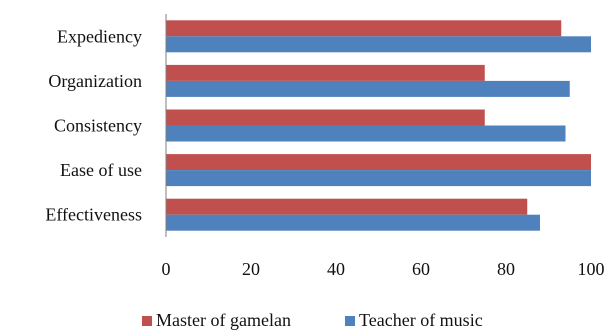 The image size is (615, 335). I want to click on bar-organization-master-of-gamelan, so click(325, 72).